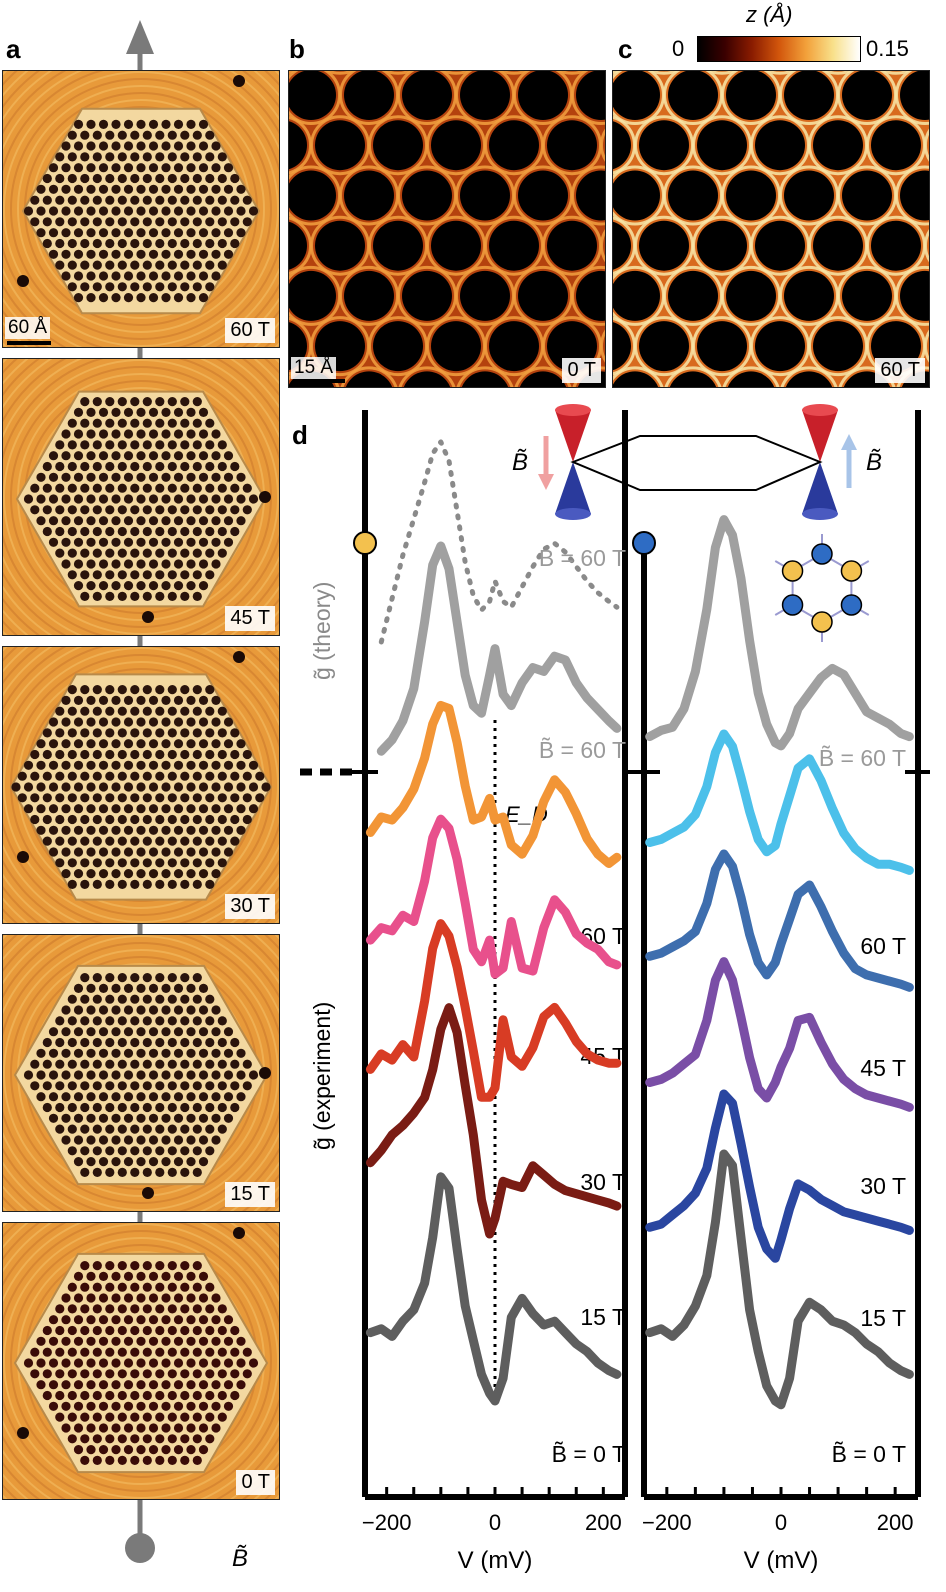 The height and width of the screenshot is (1592, 946). Describe the element at coordinates (28, 328) in the screenshot. I see `scalebar-label: 60 Å` at that location.